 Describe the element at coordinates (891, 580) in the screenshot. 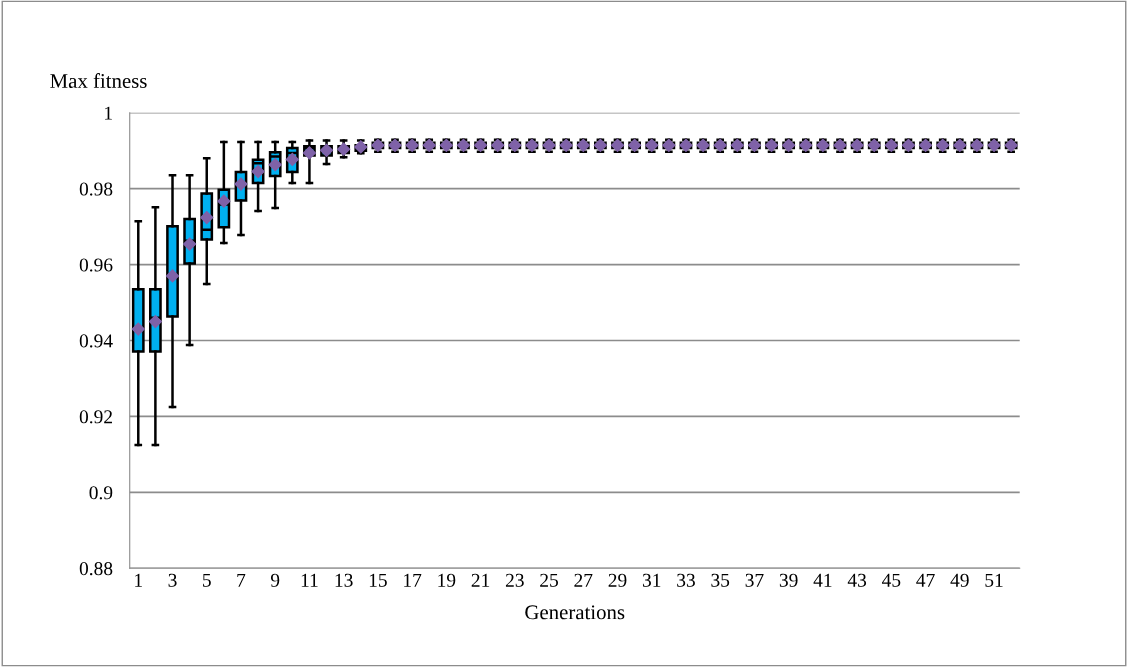

I see `x-tick-label: 45` at that location.